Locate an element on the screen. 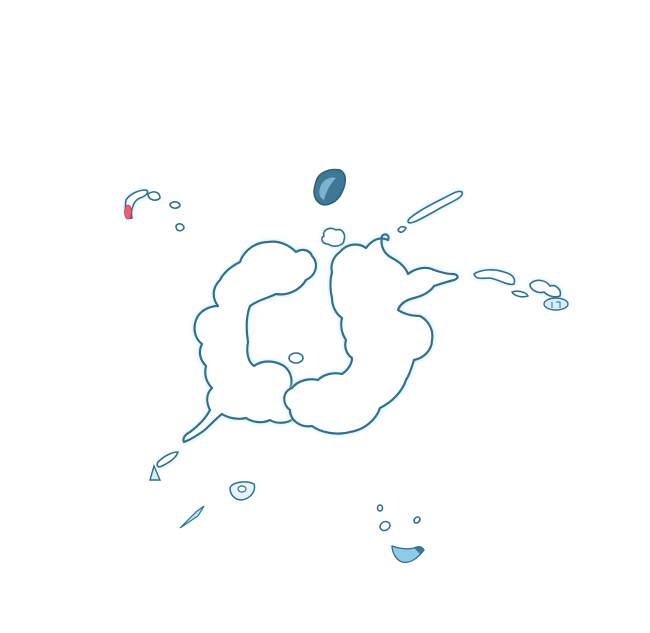  light-disc-right is located at coordinates (556, 304).